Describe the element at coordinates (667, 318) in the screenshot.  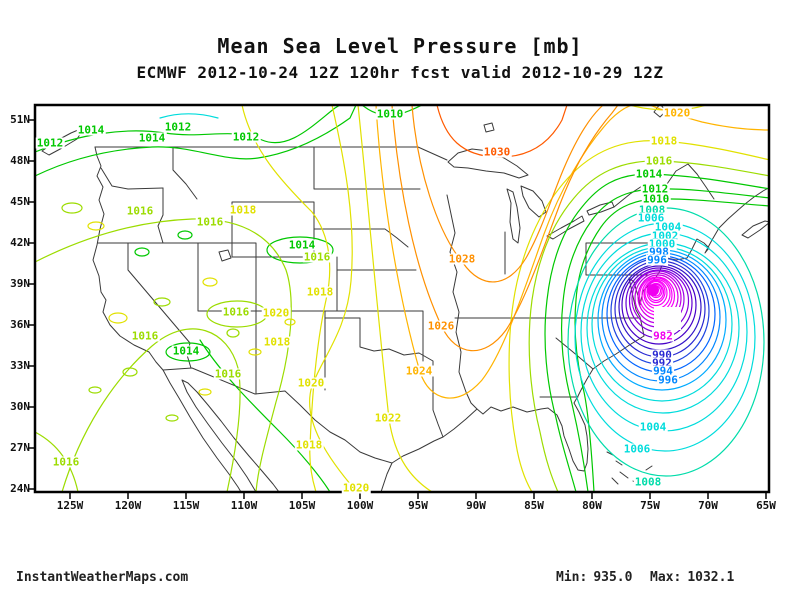
I see `label-mask-box` at that location.